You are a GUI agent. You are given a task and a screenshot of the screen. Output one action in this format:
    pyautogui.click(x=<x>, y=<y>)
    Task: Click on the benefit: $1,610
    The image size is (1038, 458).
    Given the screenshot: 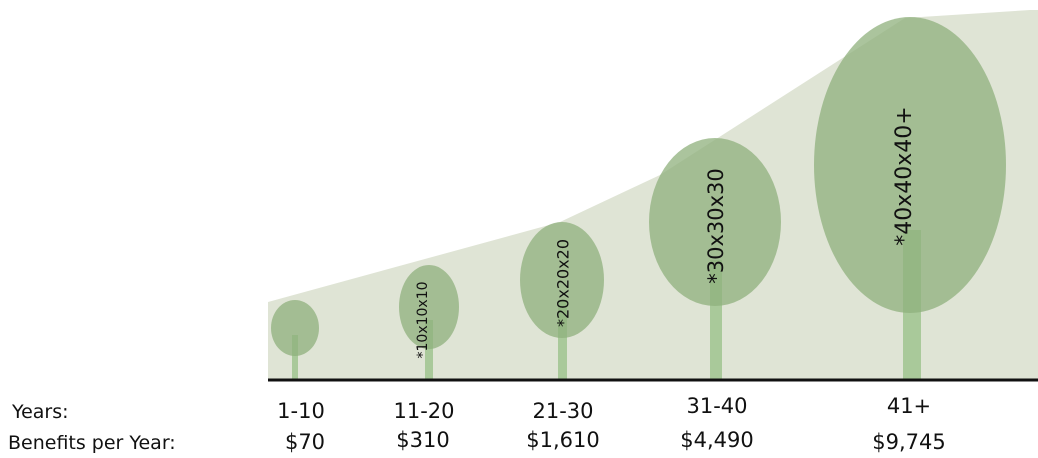 What is the action you would take?
    pyautogui.click(x=562, y=440)
    